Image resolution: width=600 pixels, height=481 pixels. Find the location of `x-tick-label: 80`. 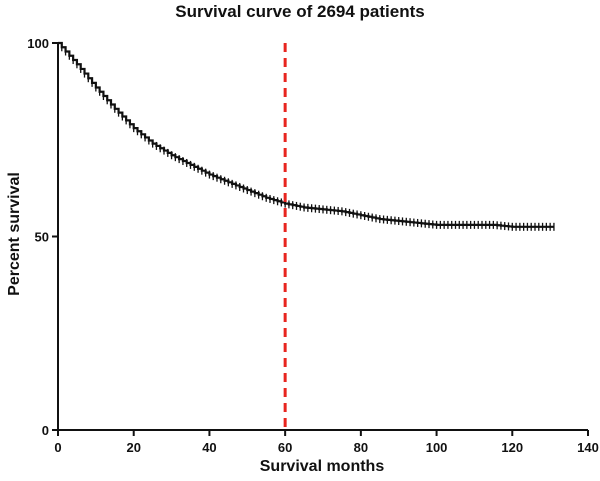

x-tick-label: 80 is located at coordinates (361, 447).